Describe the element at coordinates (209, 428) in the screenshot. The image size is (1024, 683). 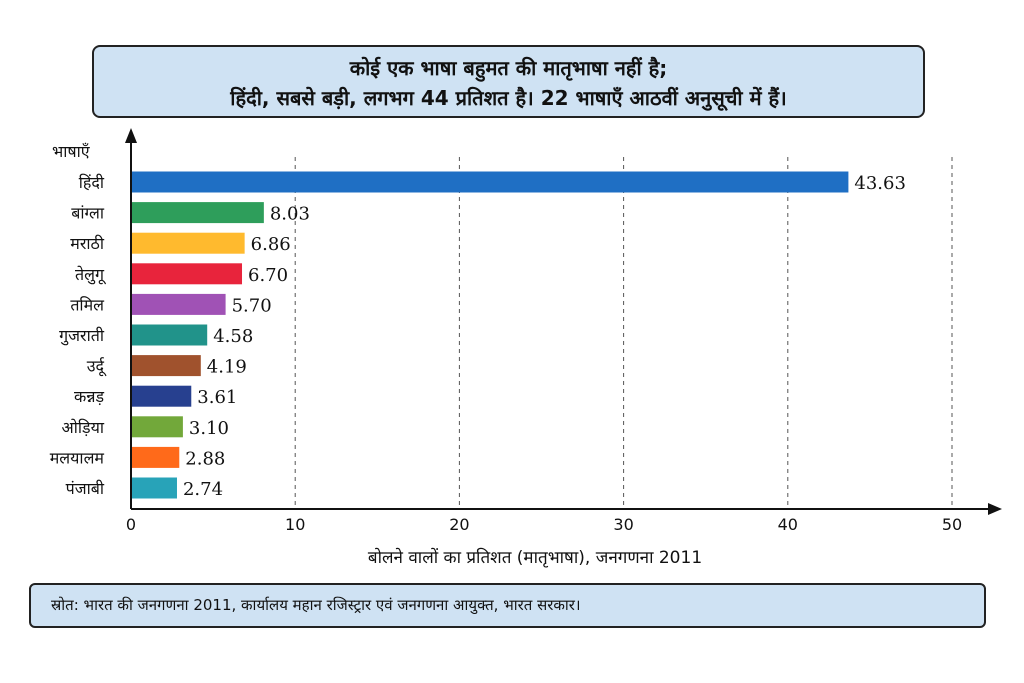
I see `value-label: 3.10` at that location.